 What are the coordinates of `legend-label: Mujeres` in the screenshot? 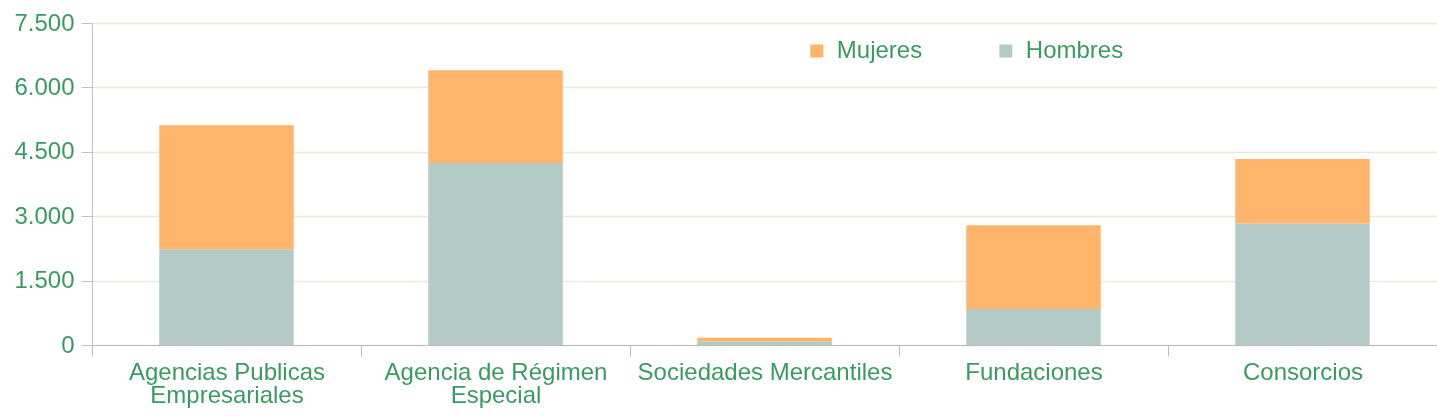 It's located at (879, 49).